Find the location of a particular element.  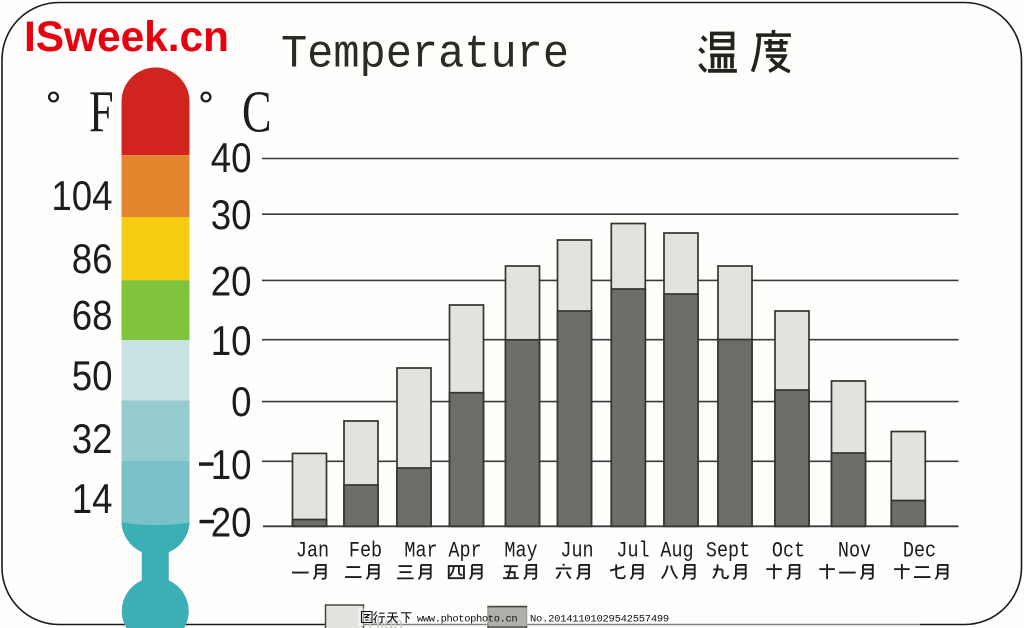

svg-text: Feb is located at coordinates (365, 551).